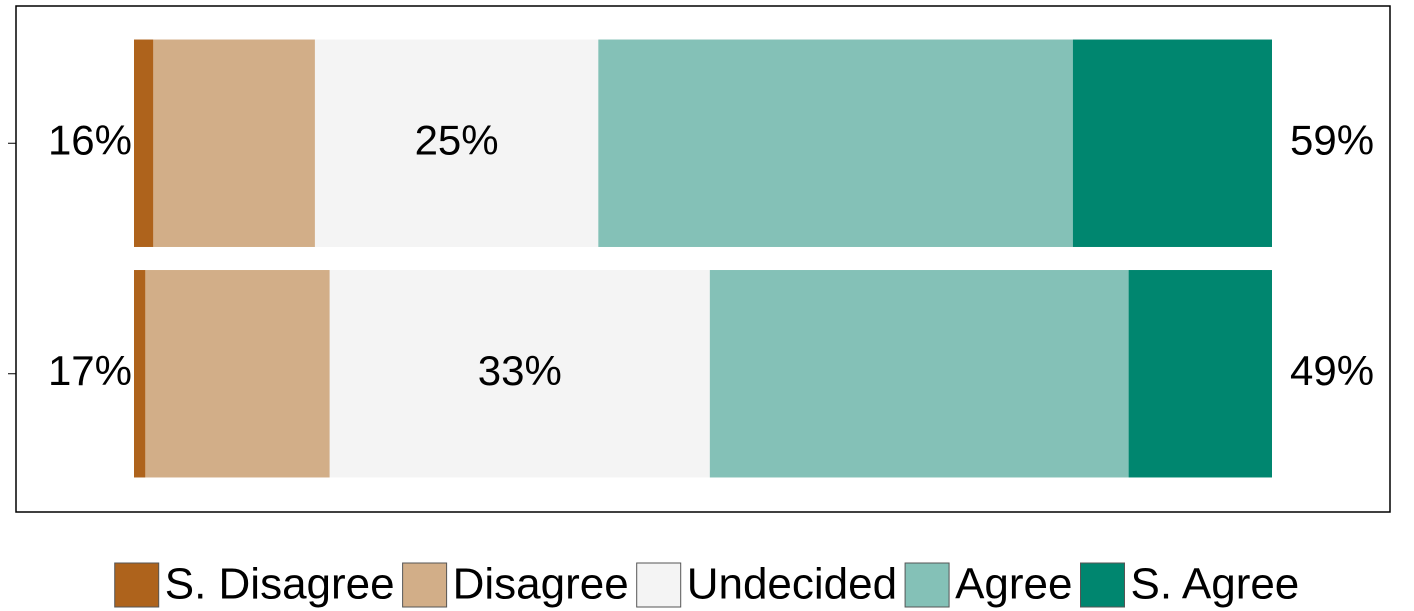 Image resolution: width=1414 pixels, height=611 pixels. What do you see at coordinates (90, 139) in the screenshot?
I see `left-label: 16%` at bounding box center [90, 139].